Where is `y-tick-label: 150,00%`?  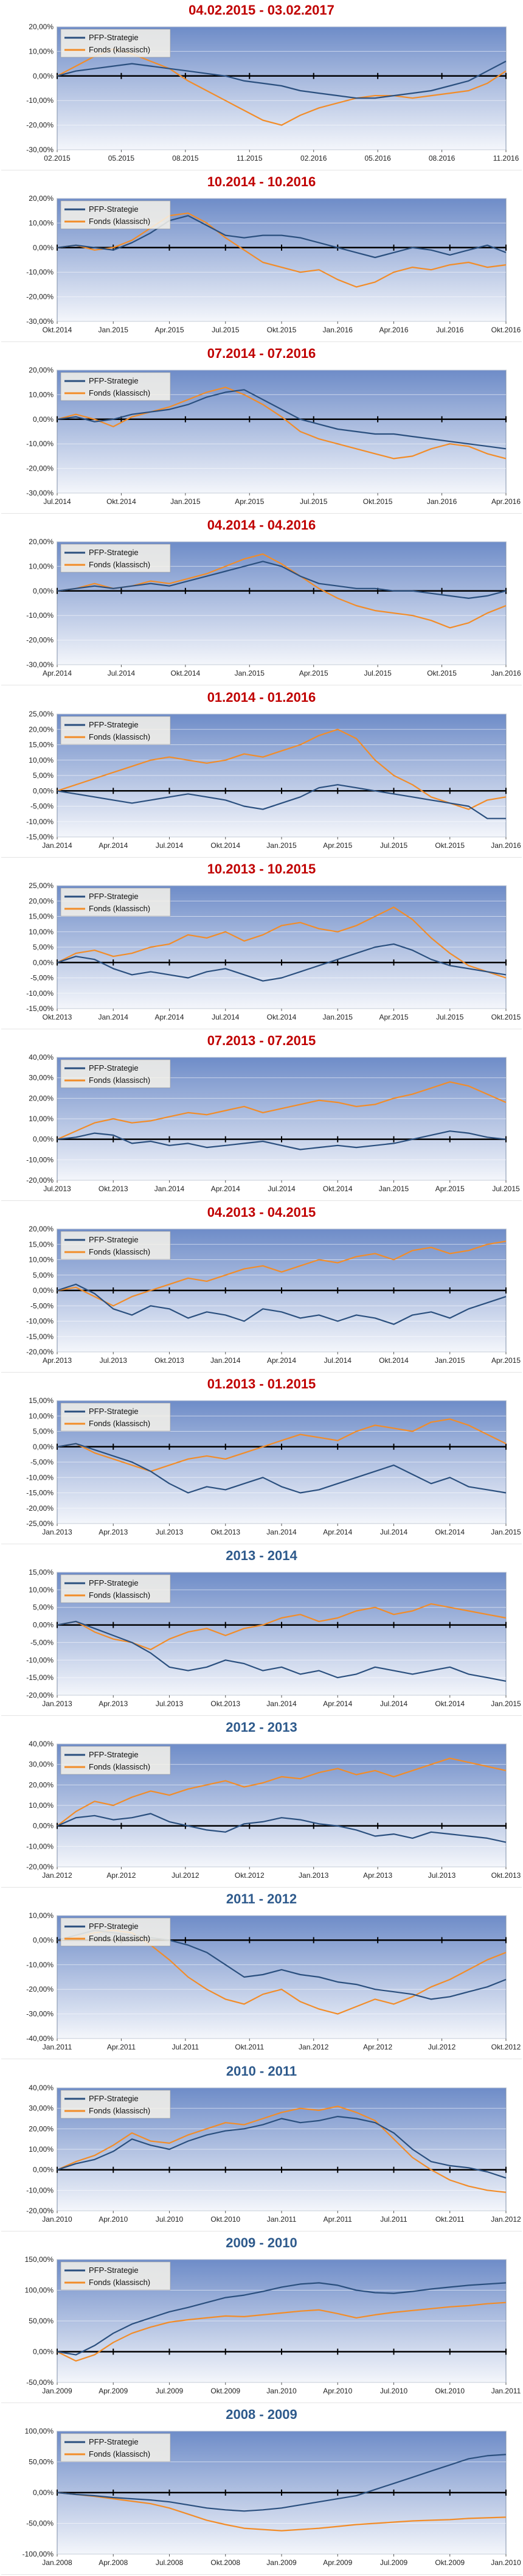
y-tick-label: 150,00% is located at coordinates (40, 2259).